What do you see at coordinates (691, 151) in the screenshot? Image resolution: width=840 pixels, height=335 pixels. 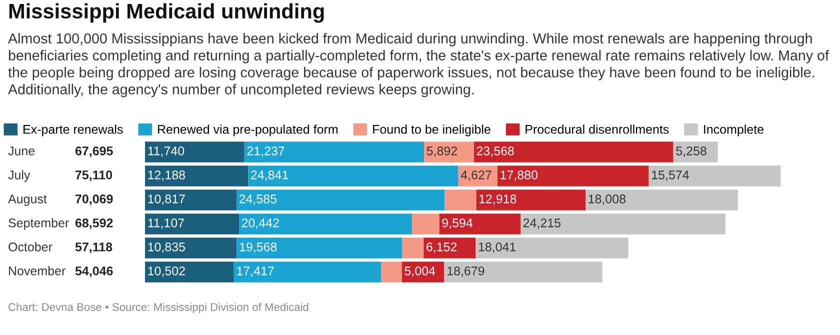 I see `data-label: 5,258` at bounding box center [691, 151].